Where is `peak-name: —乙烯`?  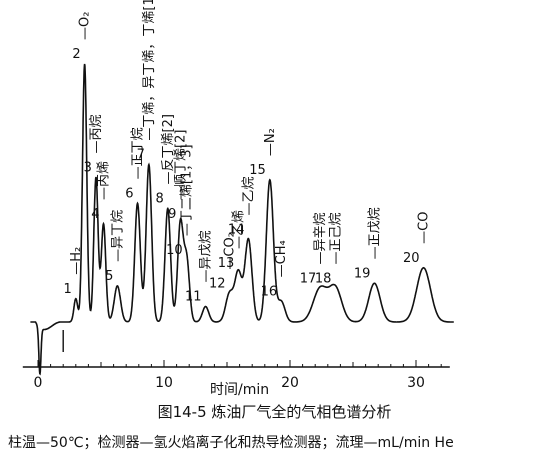 peak-name: —乙烯 is located at coordinates (238, 229).